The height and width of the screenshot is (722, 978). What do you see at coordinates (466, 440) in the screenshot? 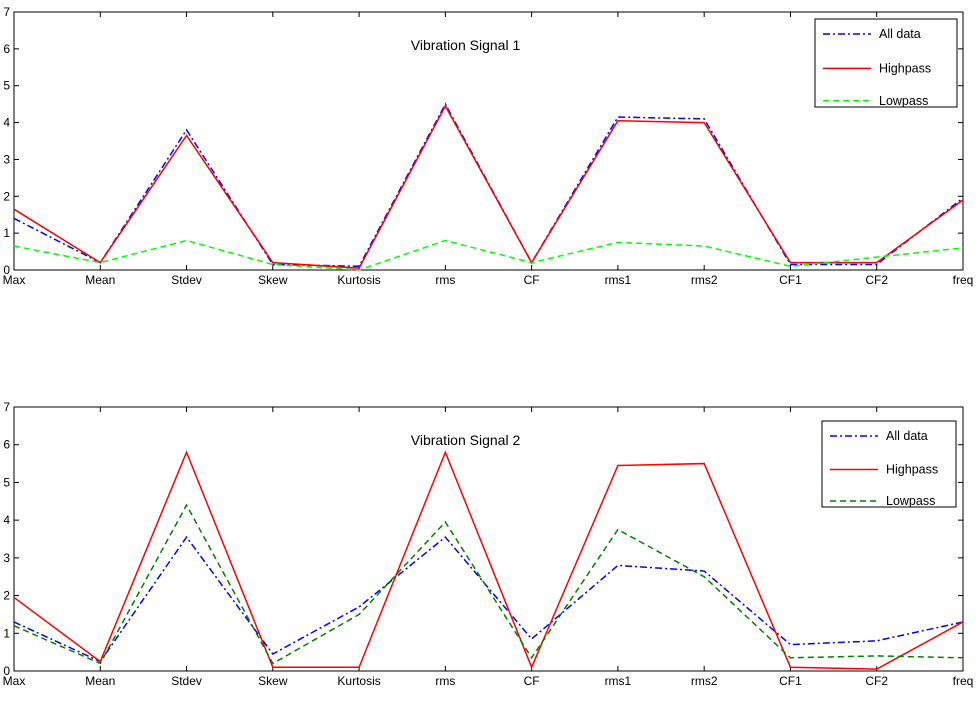
I see `chart-title: Vibration Signal 2` at bounding box center [466, 440].